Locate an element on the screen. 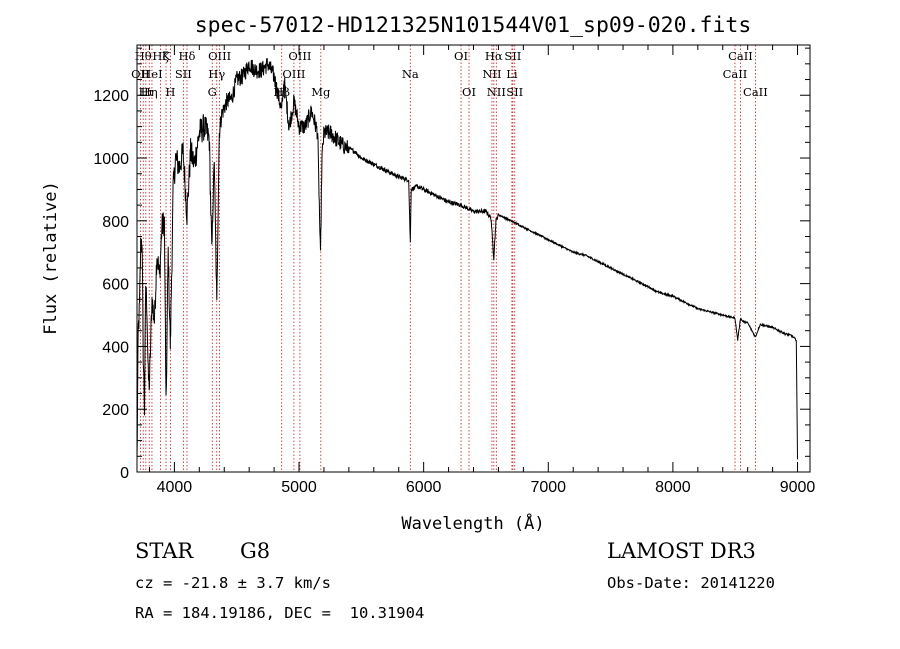  spectral-line-label: Hβ is located at coordinates (281, 92).